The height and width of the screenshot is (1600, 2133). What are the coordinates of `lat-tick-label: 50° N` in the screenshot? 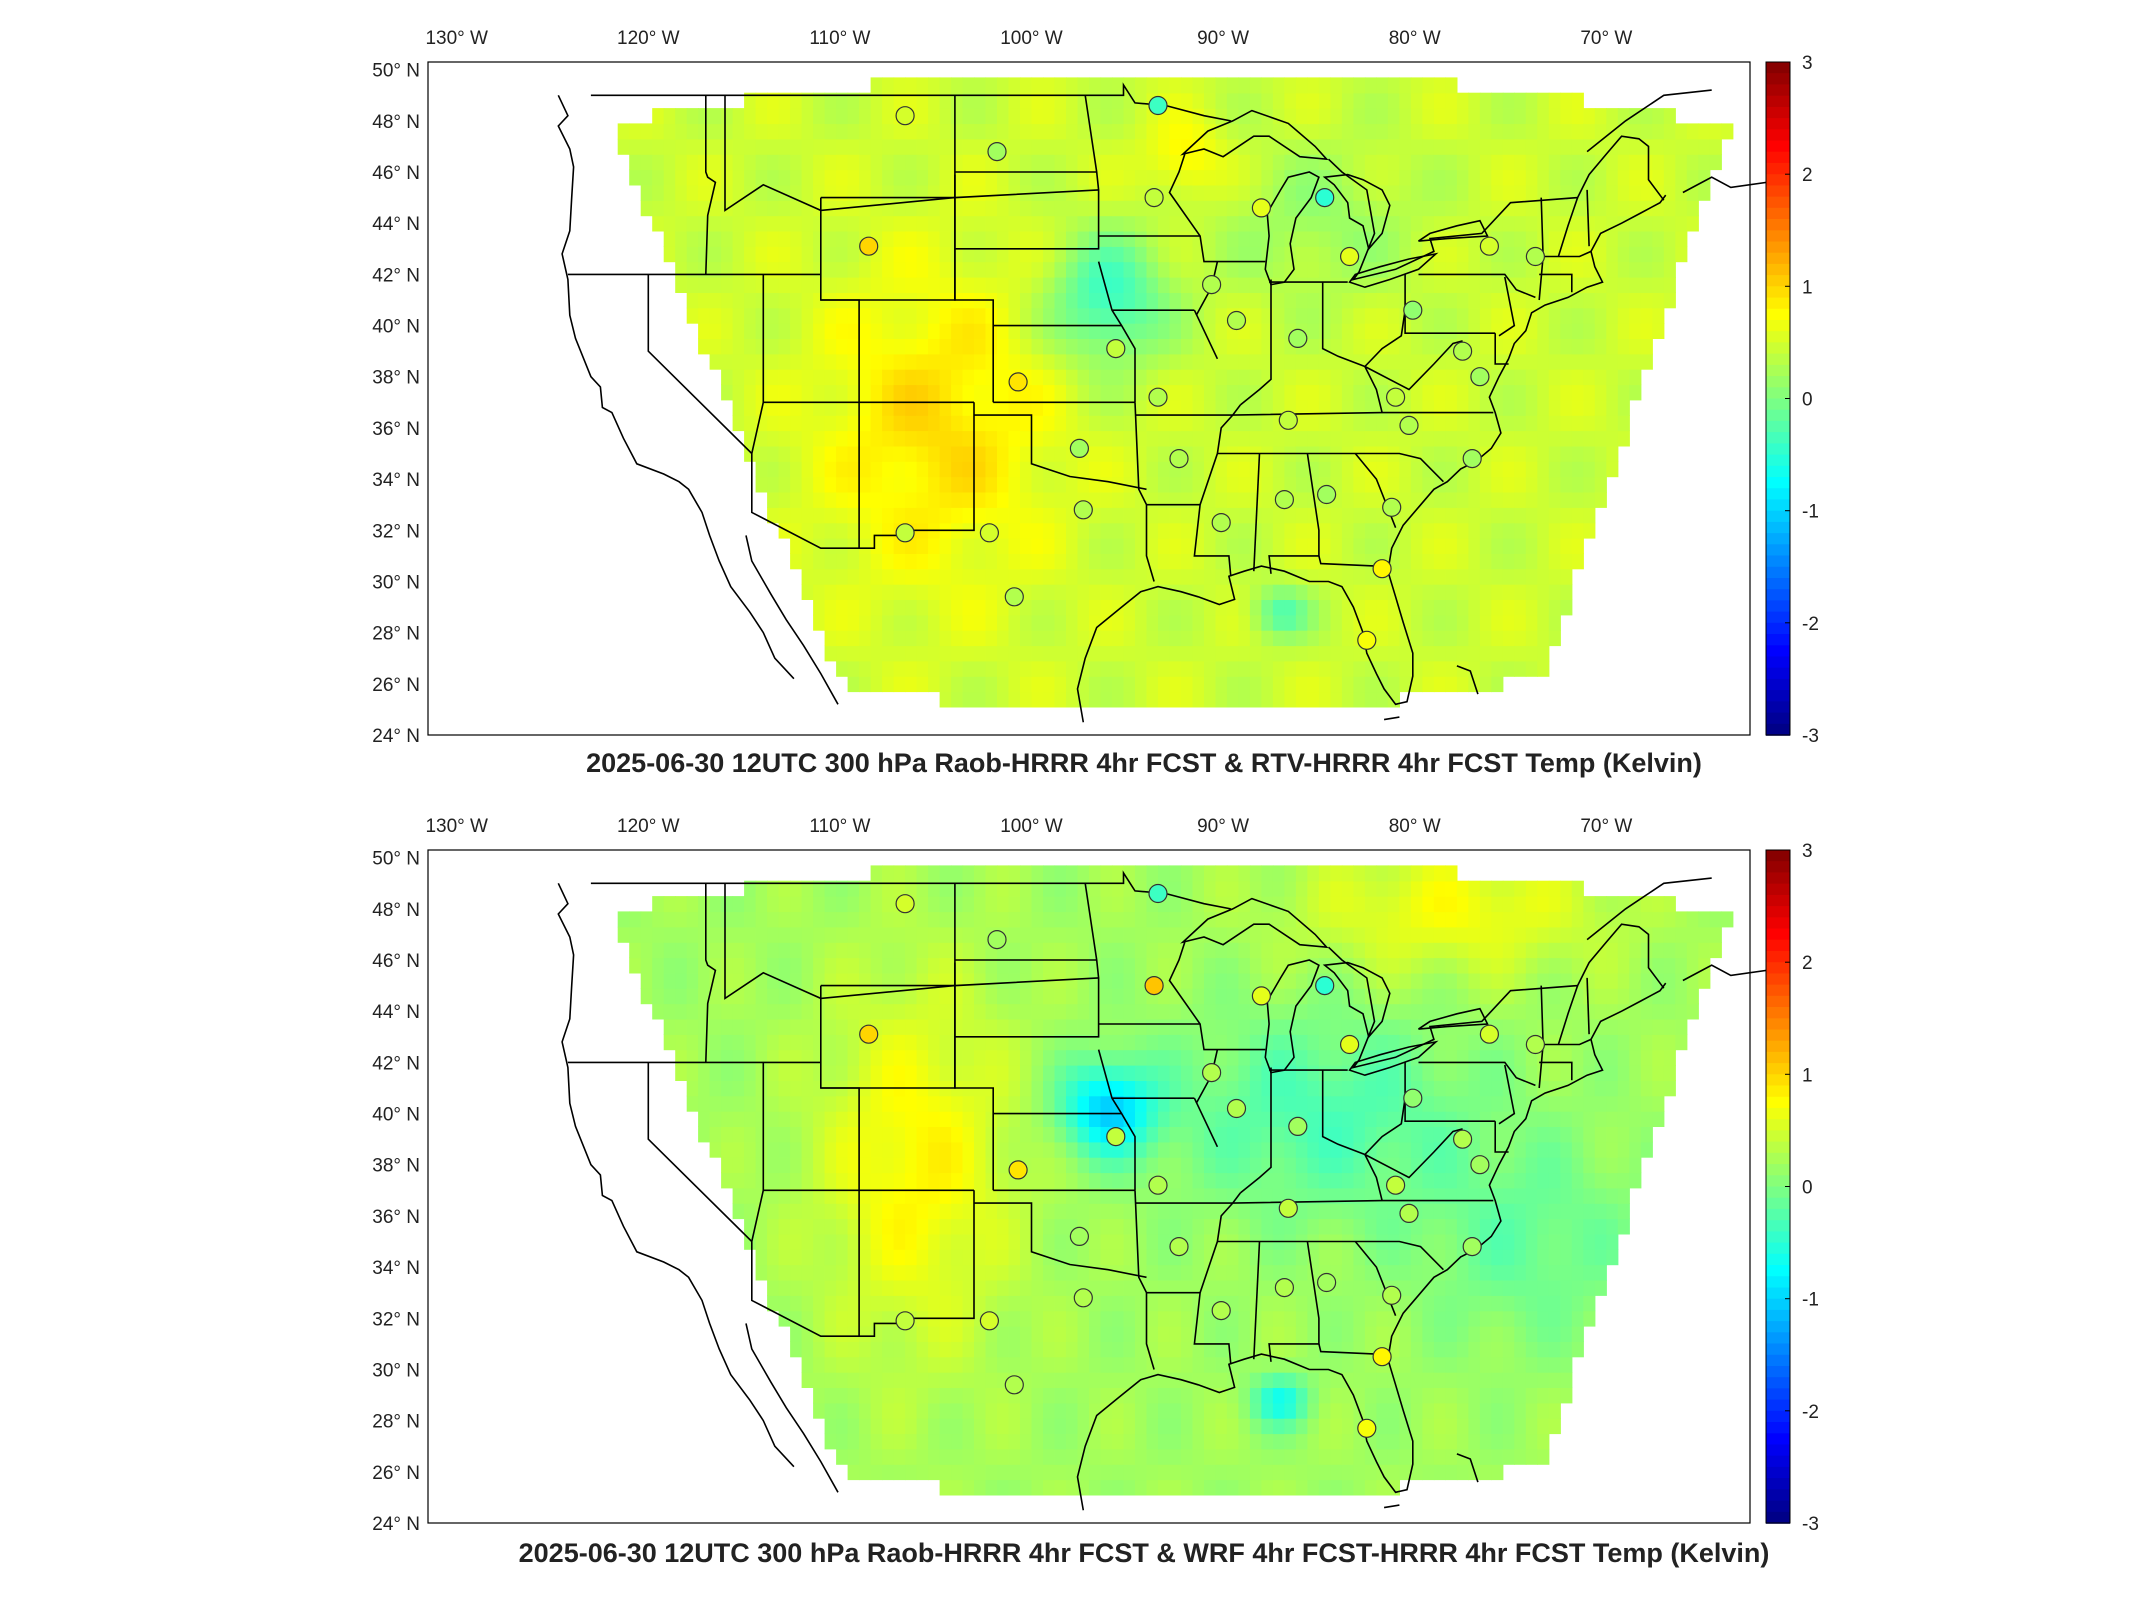 It's located at (396, 859).